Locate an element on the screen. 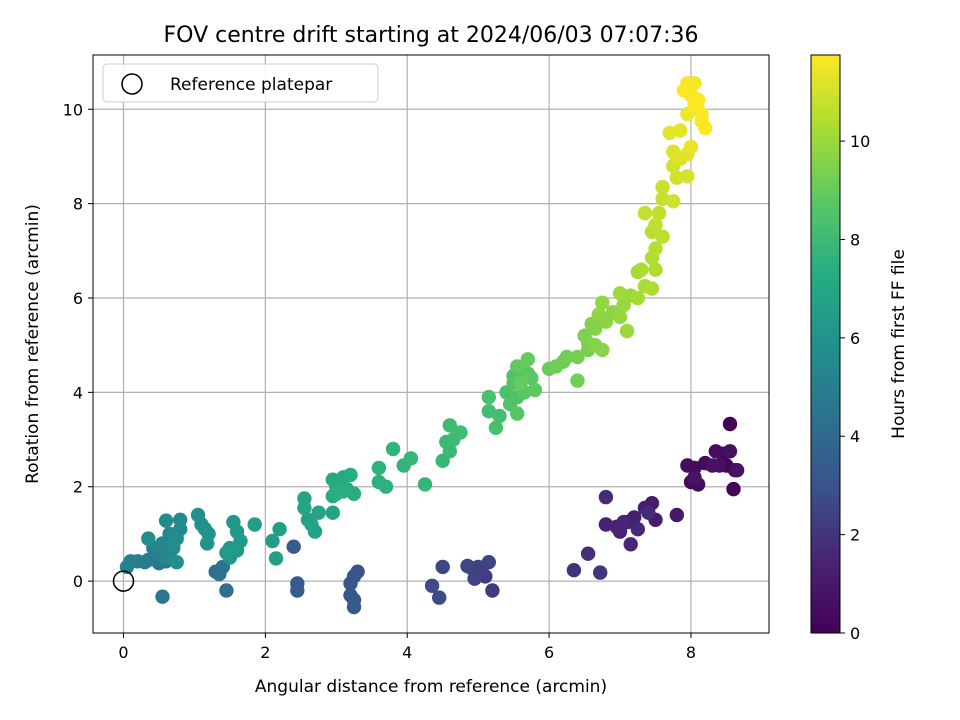 Image resolution: width=960 pixels, height=720 pixels. x-axis-label: Angular distance from reference (arcmin) is located at coordinates (431, 687).